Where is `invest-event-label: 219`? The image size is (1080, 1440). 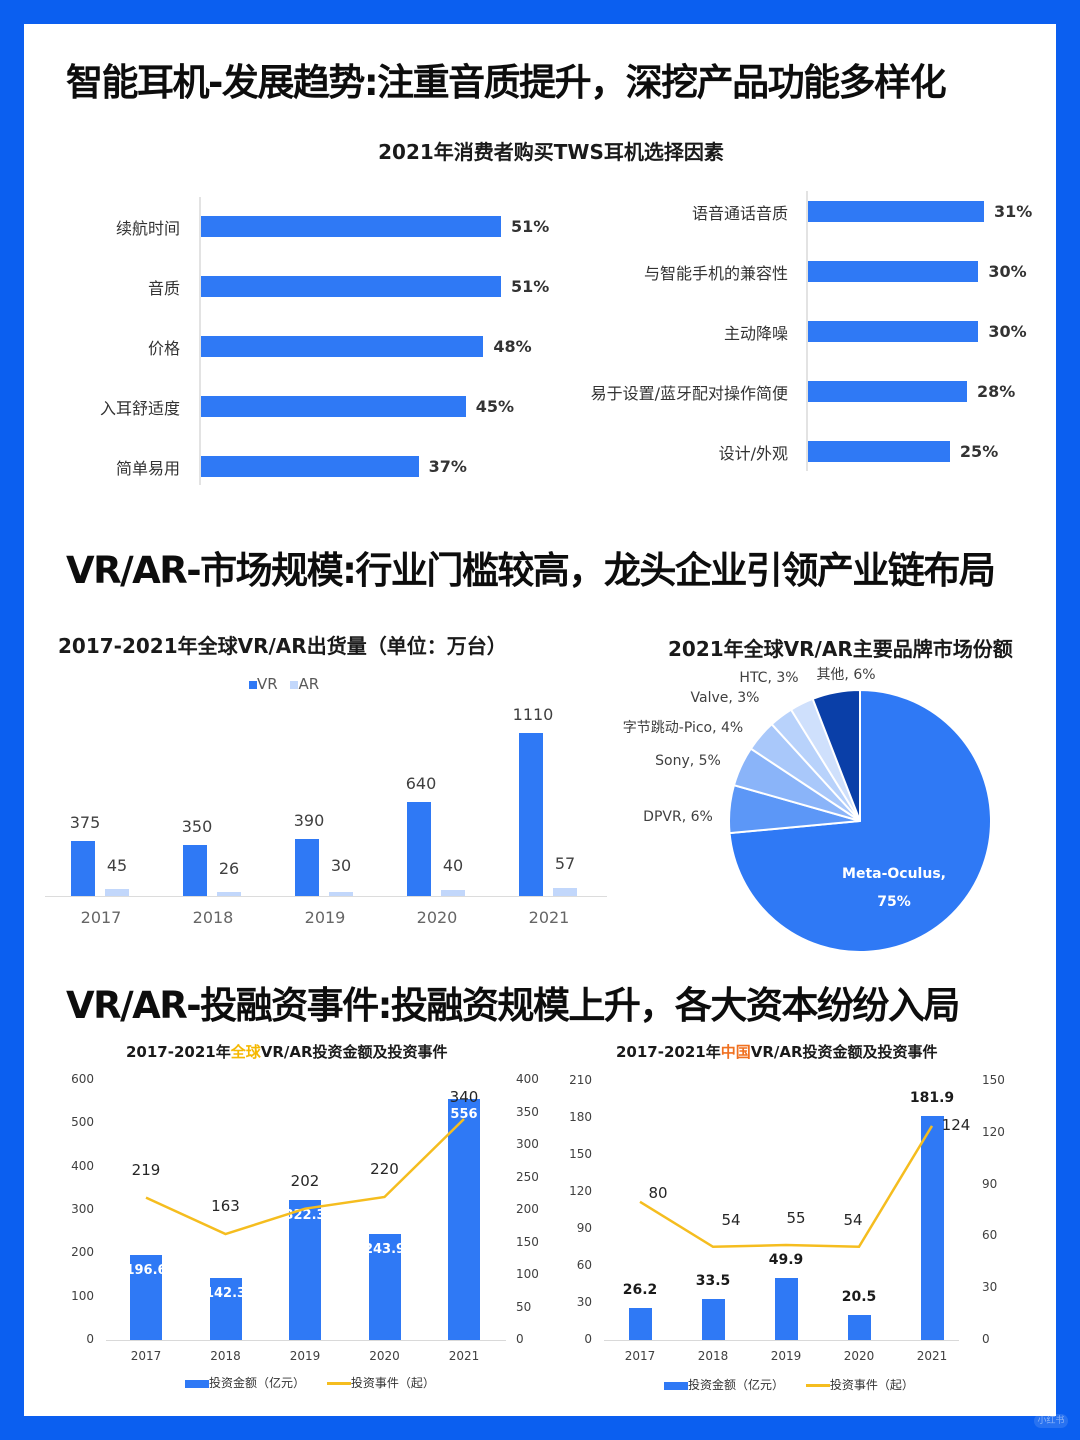 invest-event-label: 219 is located at coordinates (146, 1169).